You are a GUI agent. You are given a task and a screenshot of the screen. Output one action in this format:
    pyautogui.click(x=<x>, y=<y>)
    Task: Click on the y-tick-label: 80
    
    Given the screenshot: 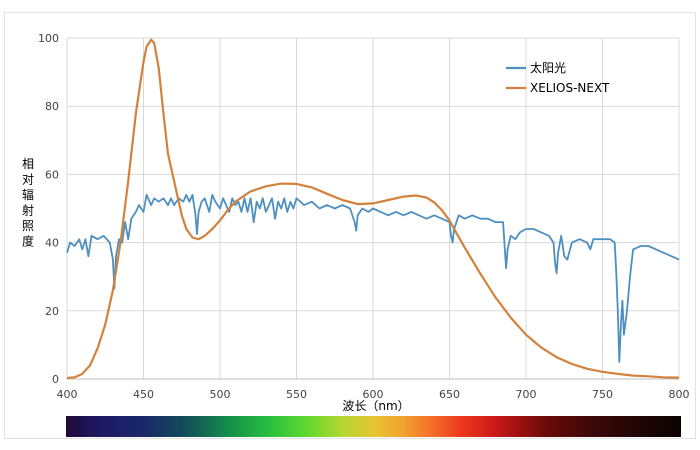 What is the action you would take?
    pyautogui.click(x=52, y=106)
    